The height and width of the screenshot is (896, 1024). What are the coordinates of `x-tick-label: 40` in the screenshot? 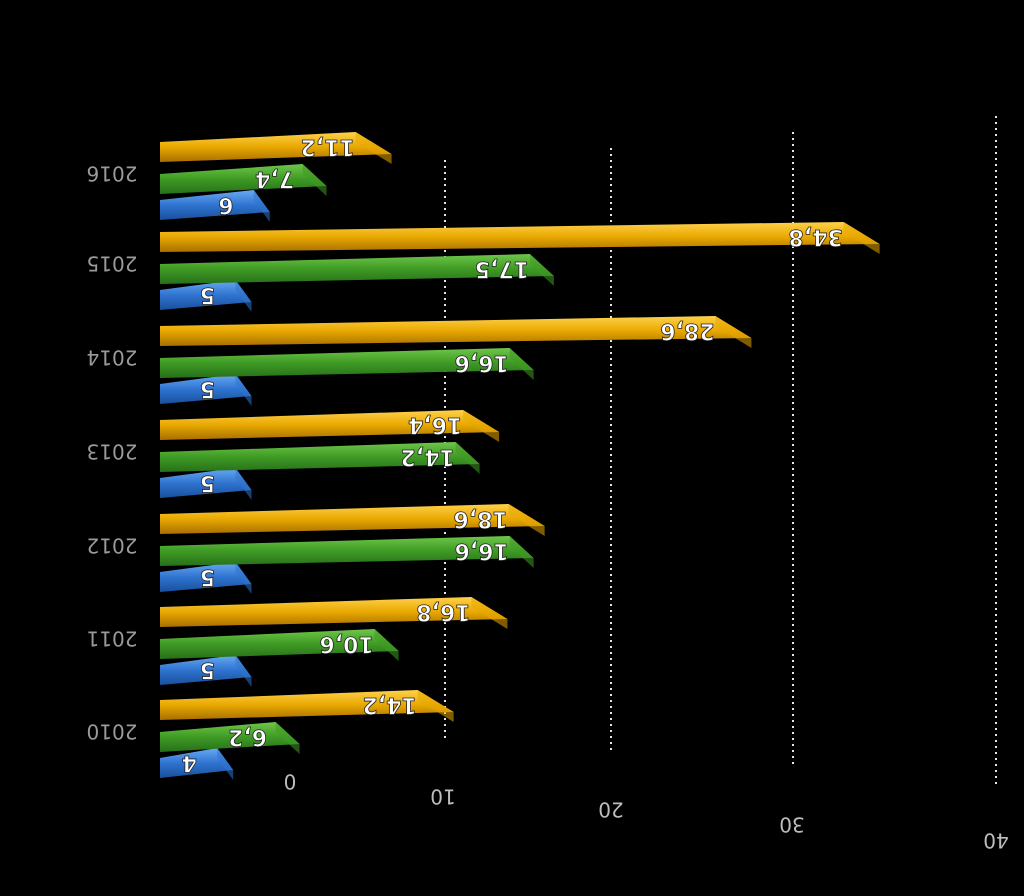 It's located at (995, 841).